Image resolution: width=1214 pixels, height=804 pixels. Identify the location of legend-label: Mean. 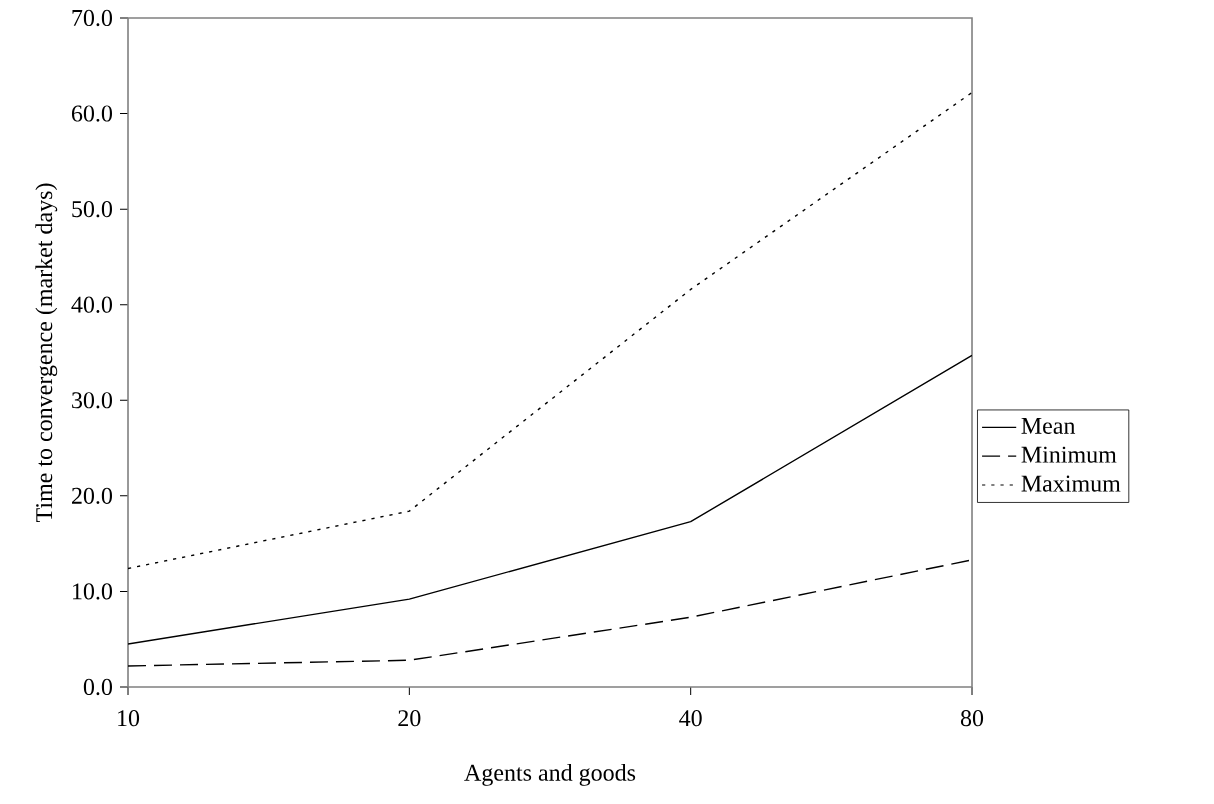
(1048, 425).